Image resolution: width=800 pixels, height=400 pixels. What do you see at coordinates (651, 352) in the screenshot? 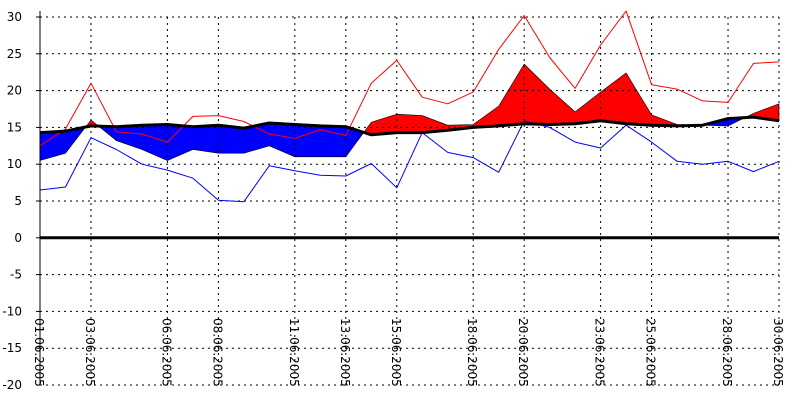
I see `x-tick-label: 25.06.2005` at bounding box center [651, 352].